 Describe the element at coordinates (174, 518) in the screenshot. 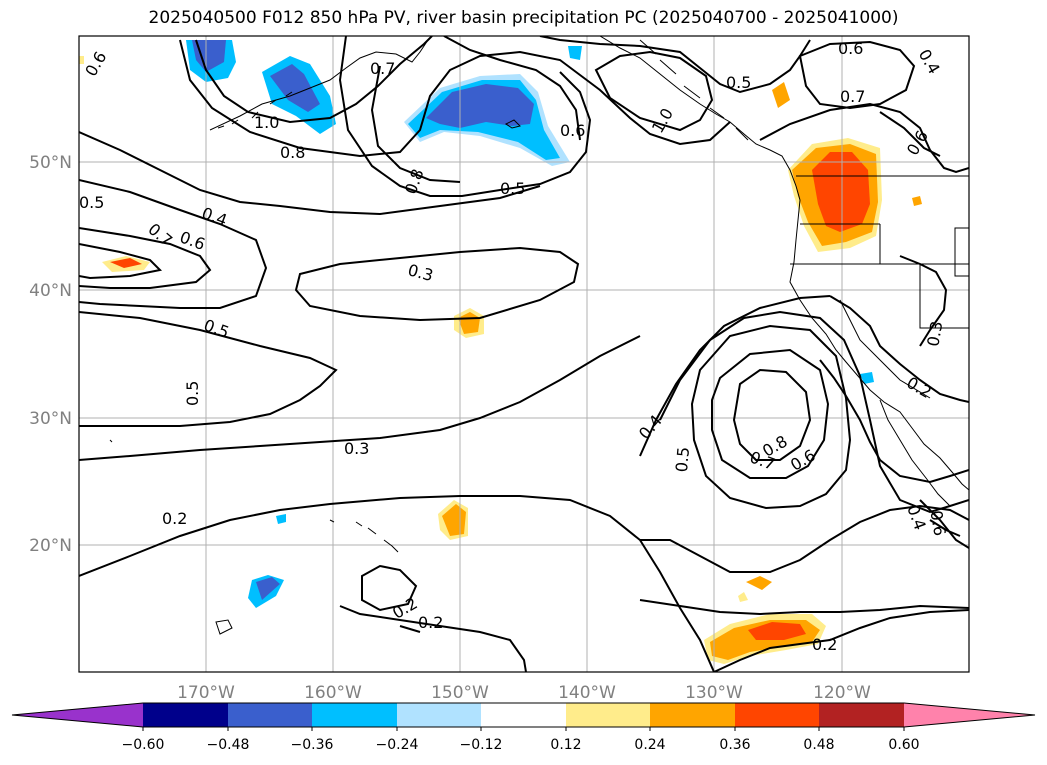

I see `contour-label-27: 0.2` at that location.